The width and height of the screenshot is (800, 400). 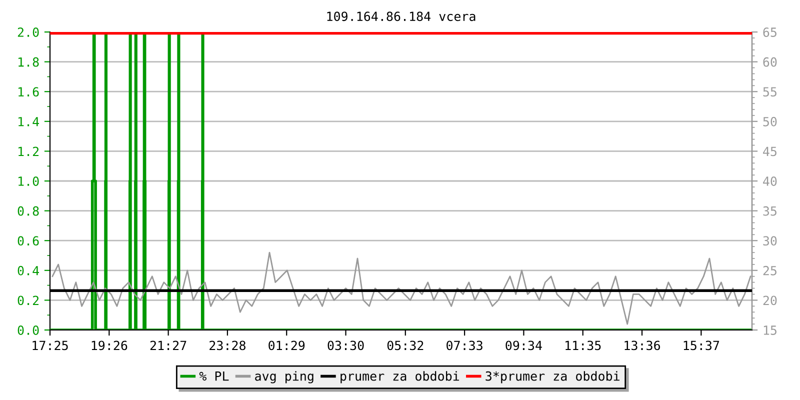 I want to click on x-tick-label: 01:29, so click(x=286, y=345).